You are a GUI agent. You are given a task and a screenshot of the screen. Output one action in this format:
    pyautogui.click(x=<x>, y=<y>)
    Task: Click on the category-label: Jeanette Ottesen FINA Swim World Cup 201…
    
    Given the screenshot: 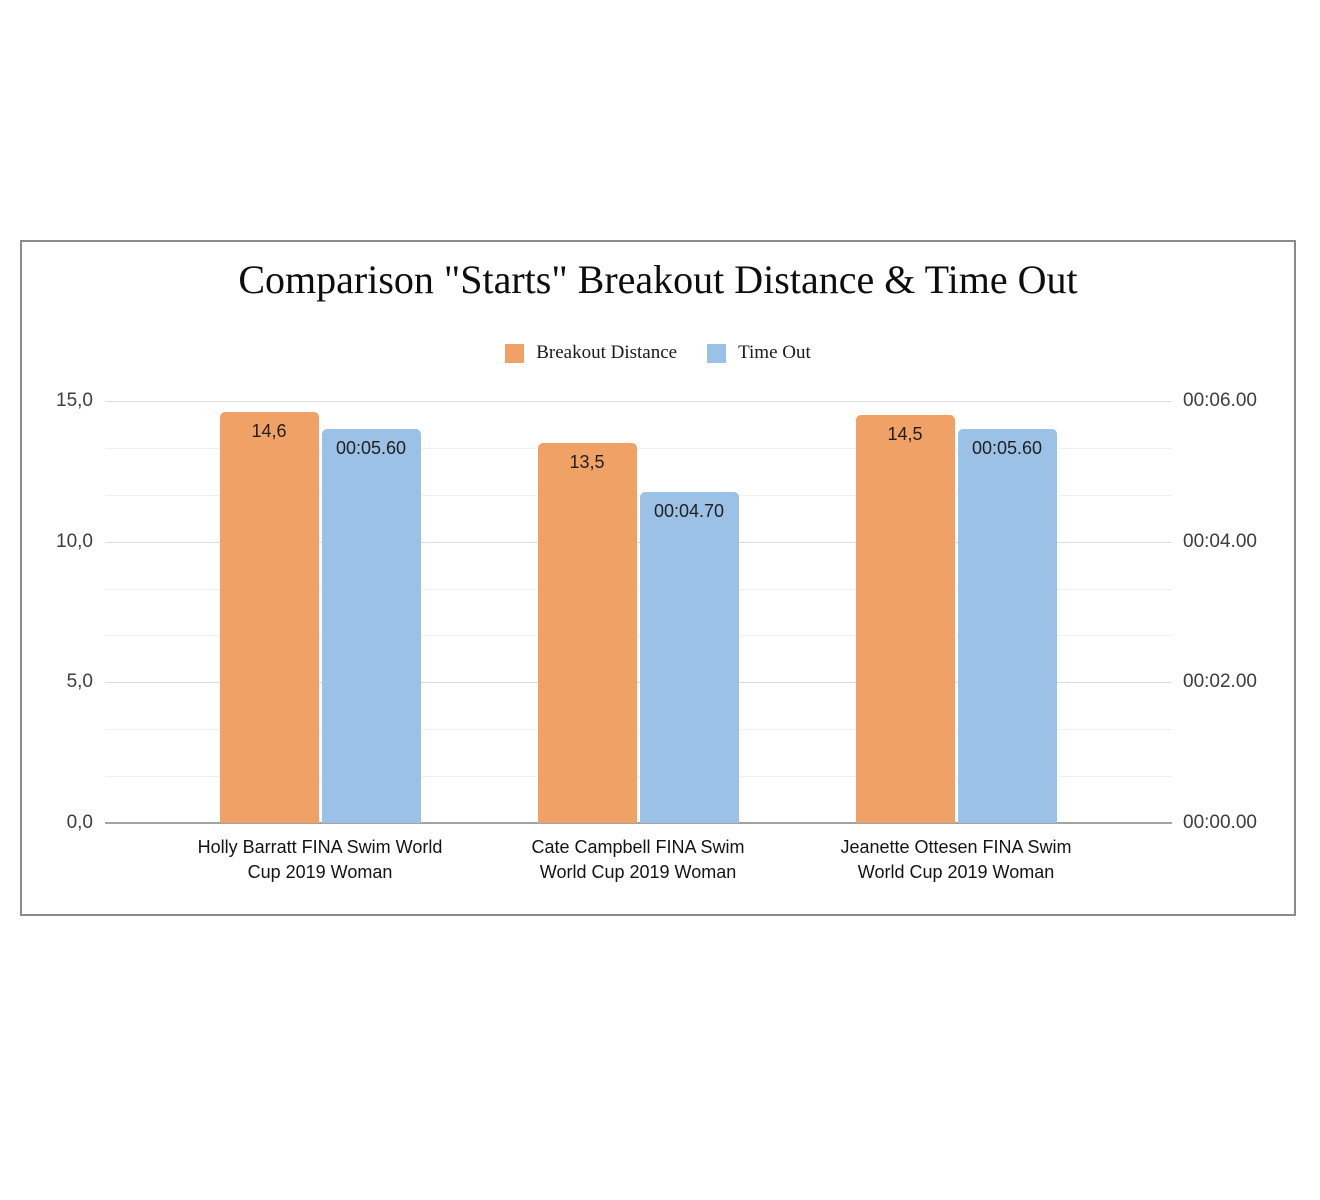 What is the action you would take?
    pyautogui.click(x=956, y=860)
    